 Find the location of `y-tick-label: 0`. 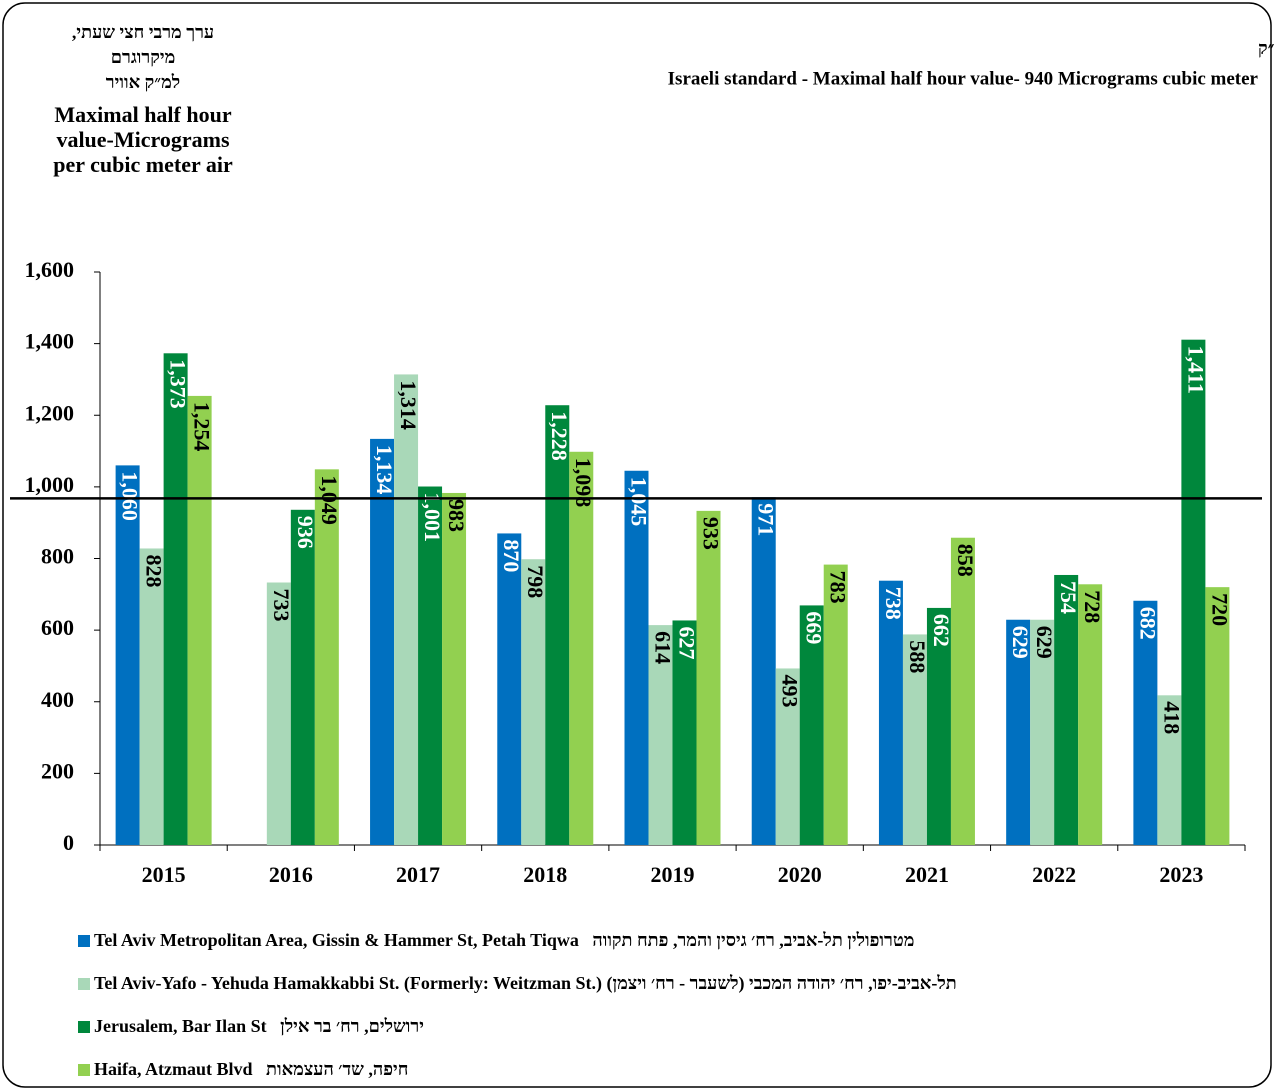

y-tick-label: 0 is located at coordinates (68, 842).